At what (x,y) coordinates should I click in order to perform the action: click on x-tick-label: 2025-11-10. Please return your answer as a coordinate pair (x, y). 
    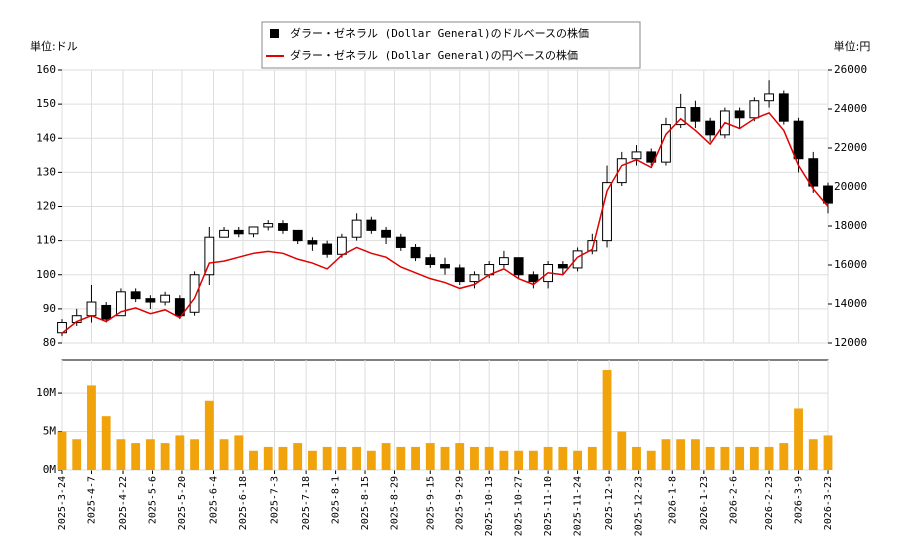
    Looking at the image, I should click on (548, 506).